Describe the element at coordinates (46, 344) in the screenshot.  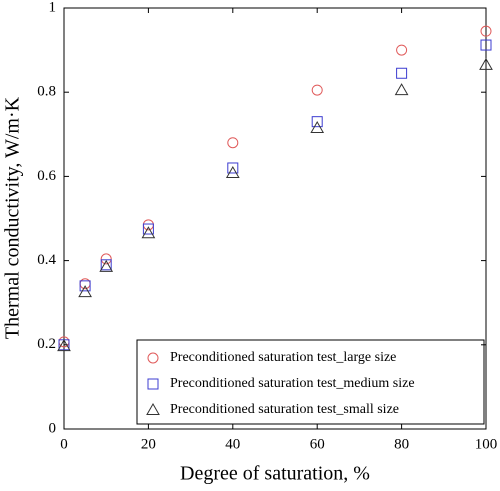
I see `y-tick-label: 0.2` at that location.